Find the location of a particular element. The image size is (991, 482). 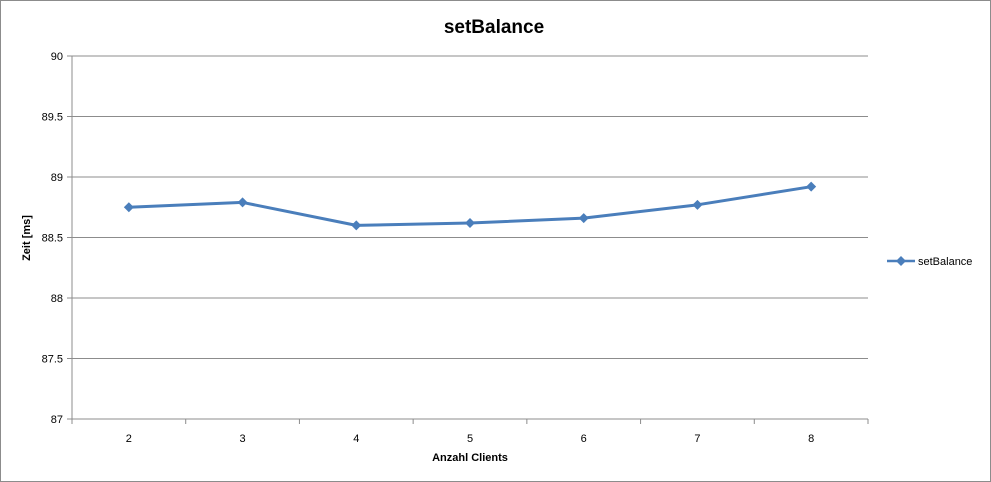

y-tick-label: 88.5 is located at coordinates (52, 239).